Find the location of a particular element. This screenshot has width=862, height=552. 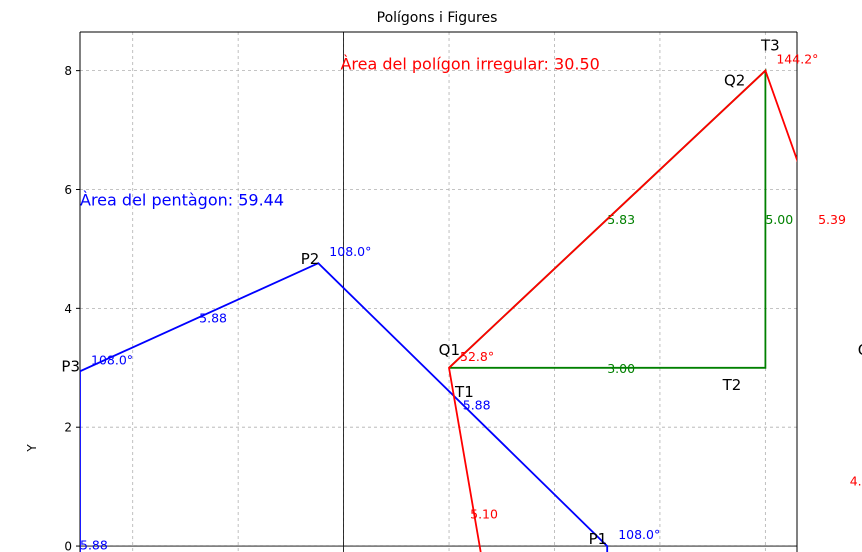

angle-label: 144.2° is located at coordinates (797, 59).